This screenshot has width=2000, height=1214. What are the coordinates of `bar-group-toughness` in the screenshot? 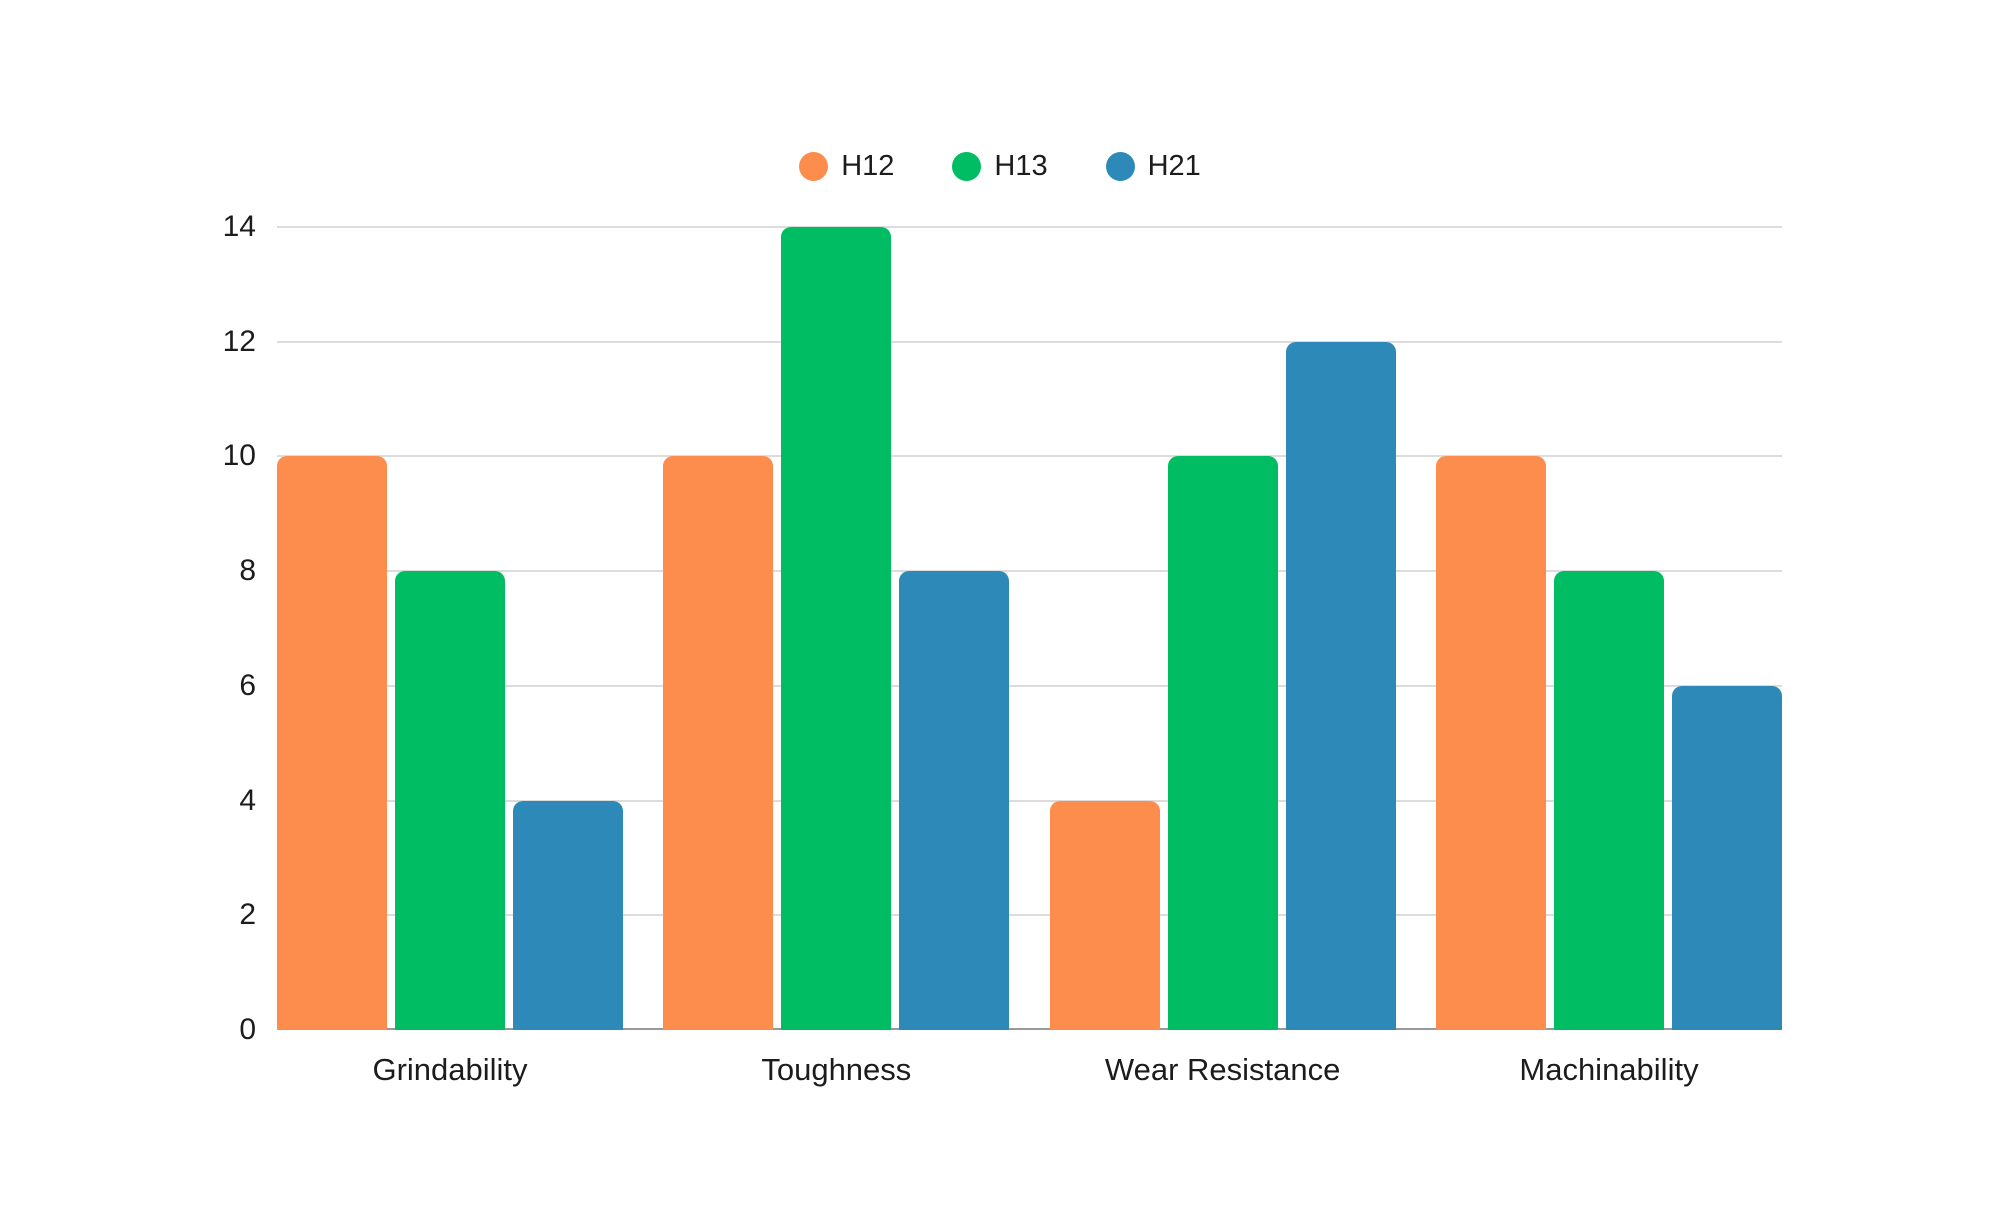 It's located at (836, 628).